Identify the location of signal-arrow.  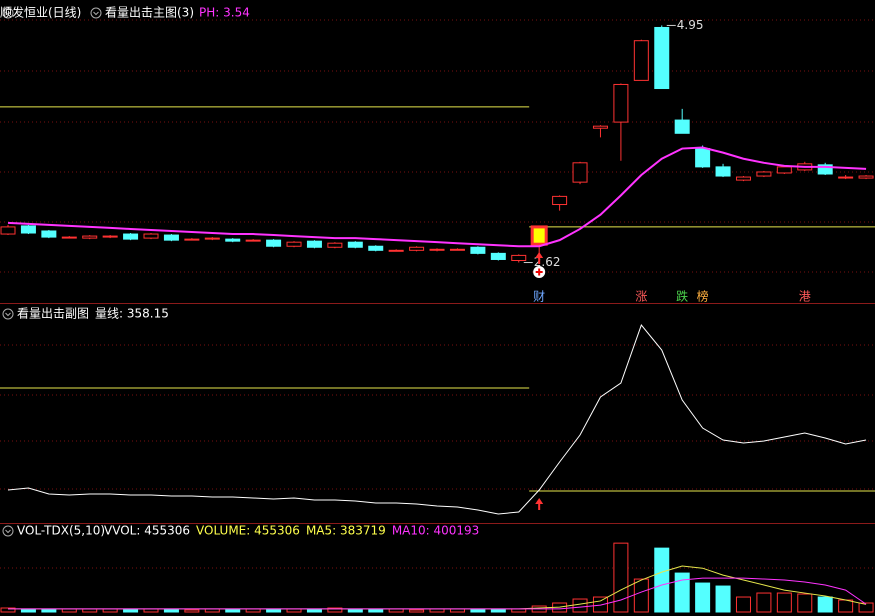
(539, 504).